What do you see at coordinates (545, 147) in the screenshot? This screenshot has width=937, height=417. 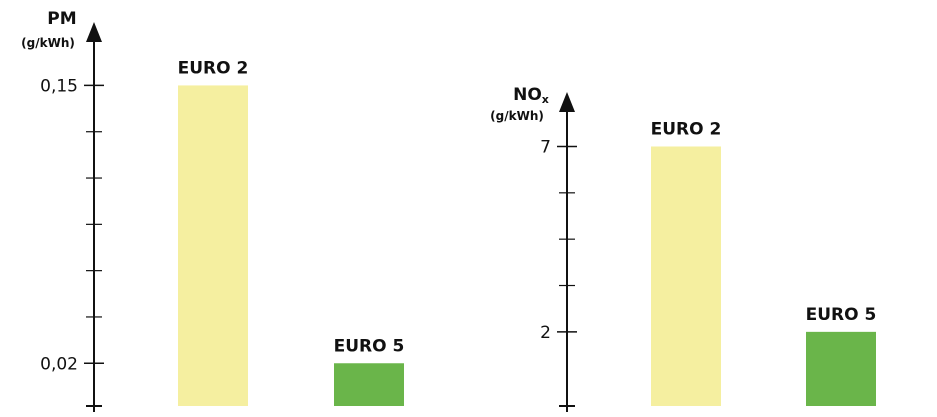 I see `nox-tick-label: 7` at bounding box center [545, 147].